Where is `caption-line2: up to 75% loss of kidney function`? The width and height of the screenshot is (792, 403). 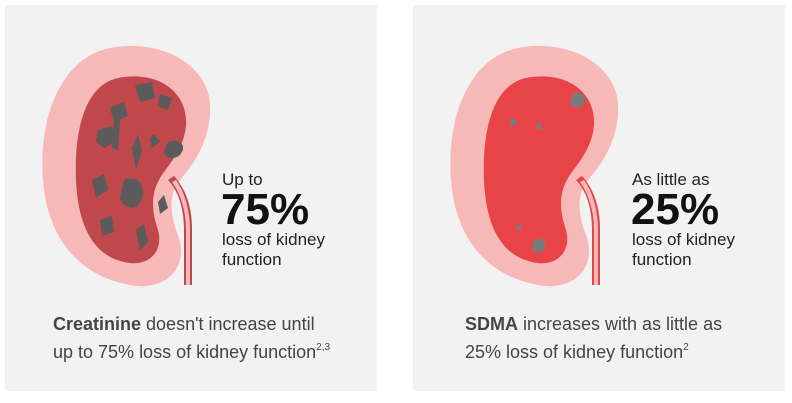 caption-line2: up to 75% loss of kidney function is located at coordinates (185, 352).